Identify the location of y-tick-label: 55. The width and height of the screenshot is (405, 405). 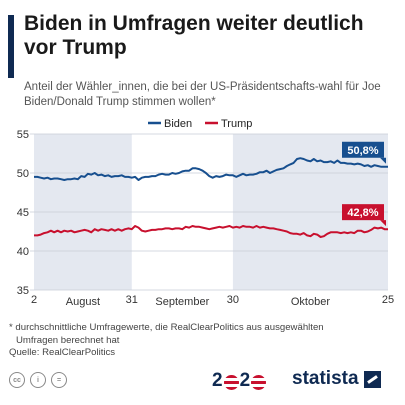
(23, 135).